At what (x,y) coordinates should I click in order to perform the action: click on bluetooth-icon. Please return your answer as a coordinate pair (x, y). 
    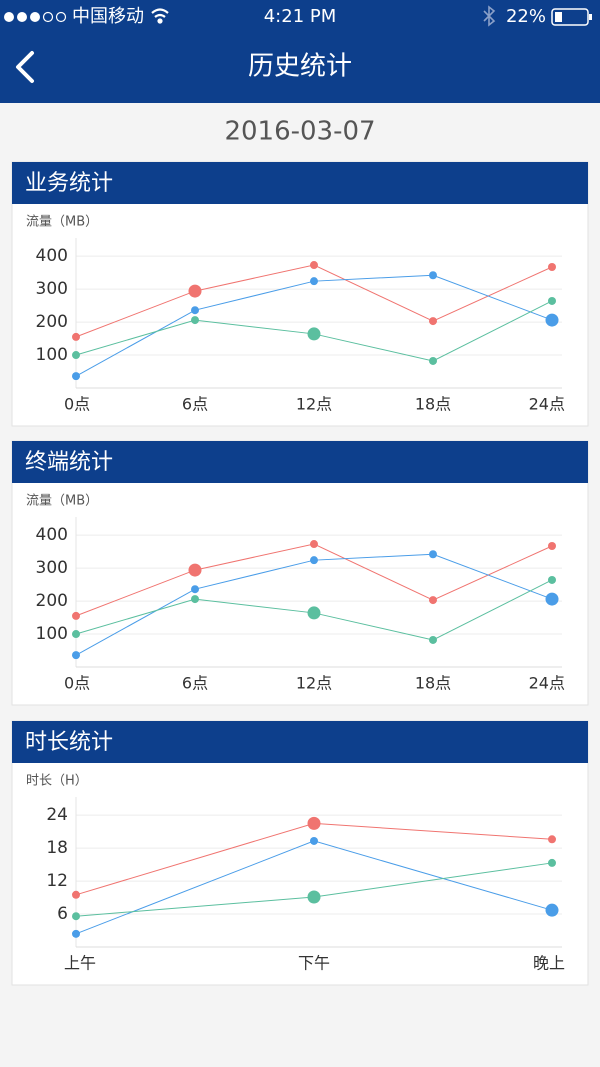
    Looking at the image, I should click on (489, 16).